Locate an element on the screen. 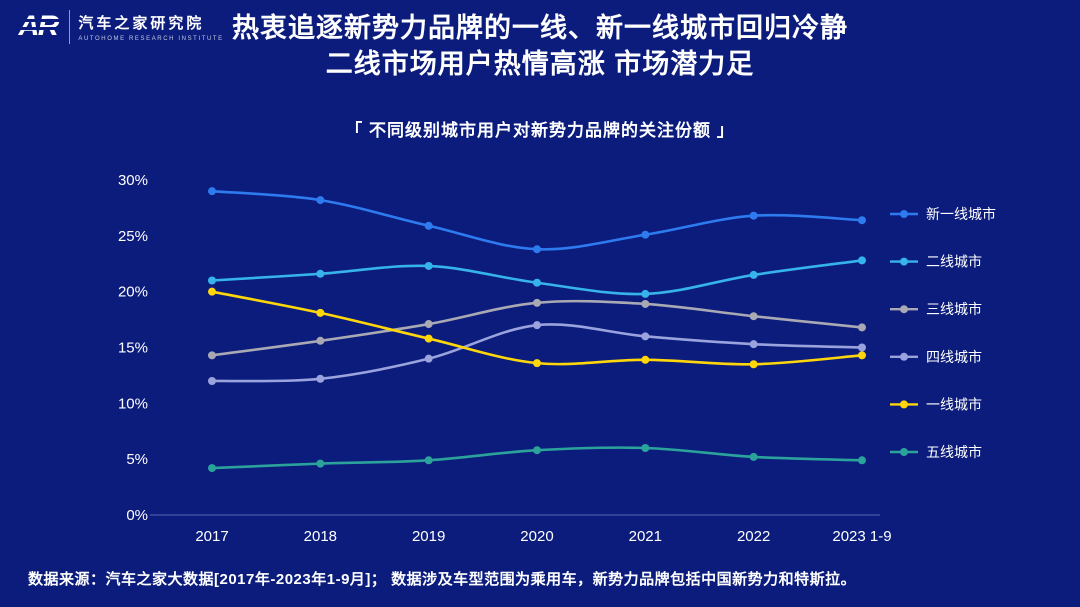 This screenshot has height=607, width=1080. logo-name: 汽车之家研究院 is located at coordinates (141, 23).